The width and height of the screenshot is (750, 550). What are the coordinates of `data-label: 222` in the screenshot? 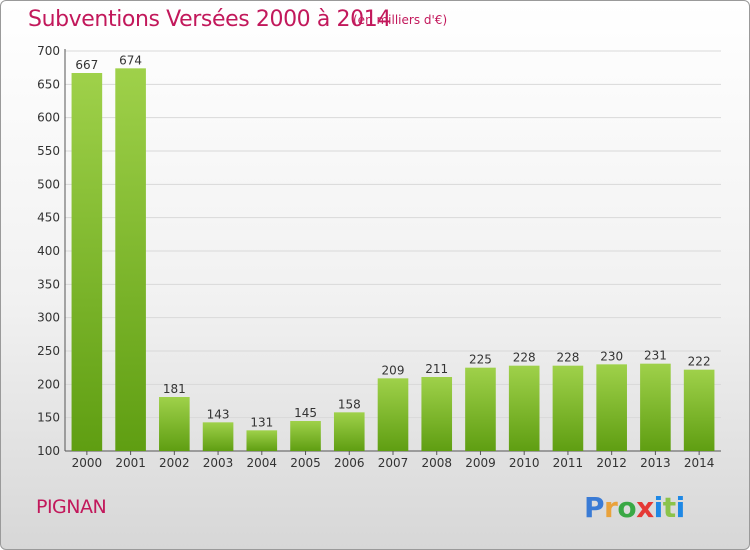 It's located at (699, 362).